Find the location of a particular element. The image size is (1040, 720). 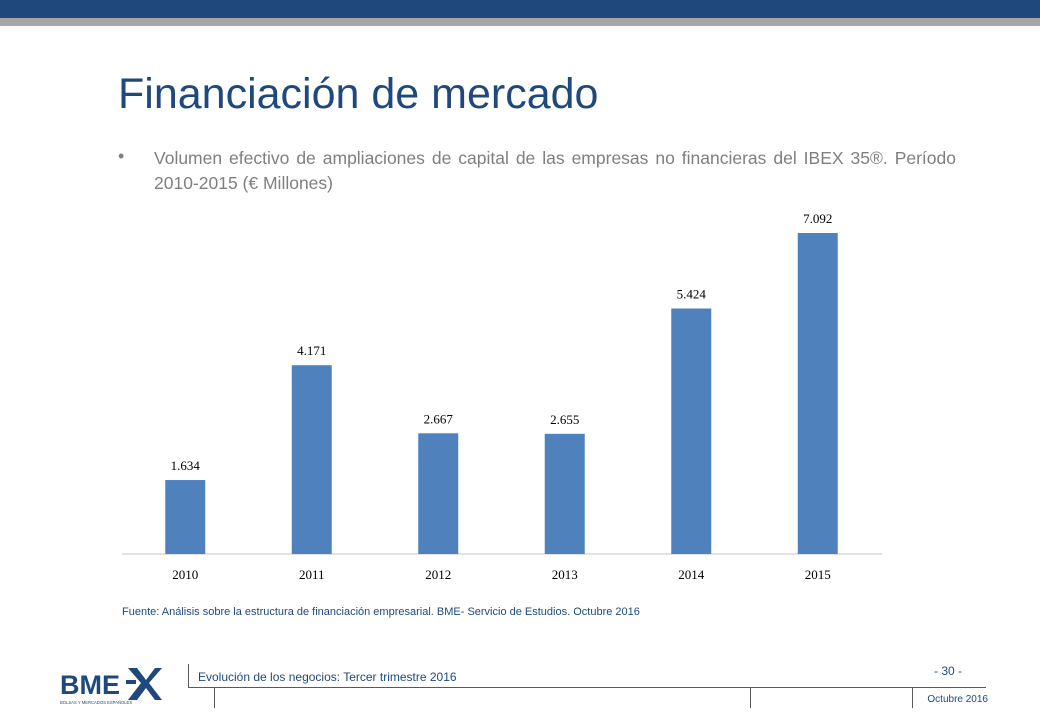

x-tick-label-2010: 2010 is located at coordinates (185, 574).